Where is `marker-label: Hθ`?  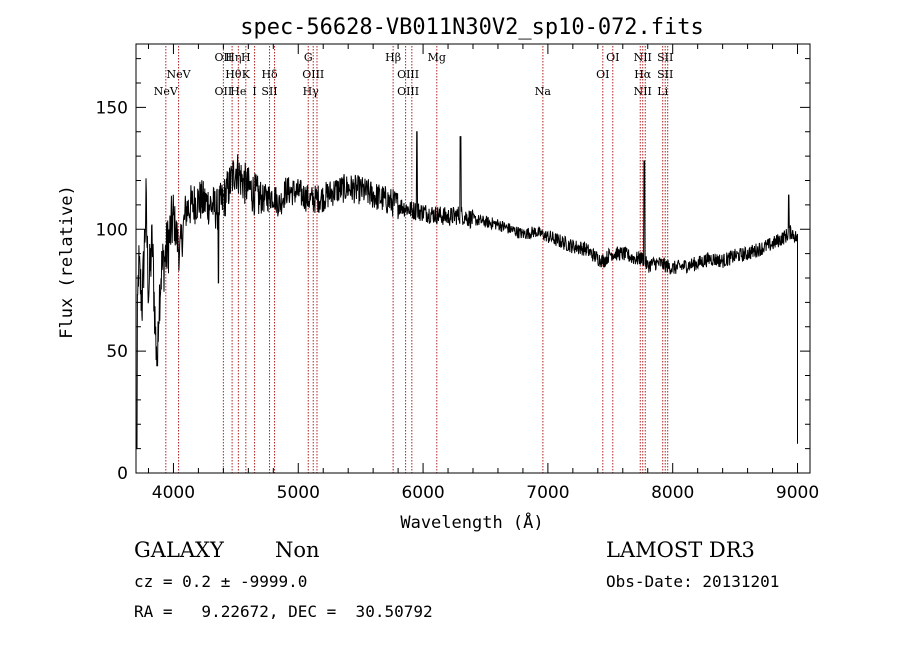
marker-label: Hθ is located at coordinates (233, 74).